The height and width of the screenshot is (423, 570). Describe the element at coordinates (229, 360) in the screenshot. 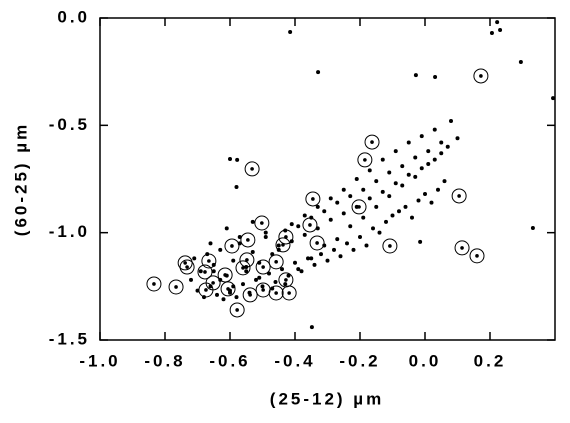

I see `x-tick-label: -0.6` at that location.